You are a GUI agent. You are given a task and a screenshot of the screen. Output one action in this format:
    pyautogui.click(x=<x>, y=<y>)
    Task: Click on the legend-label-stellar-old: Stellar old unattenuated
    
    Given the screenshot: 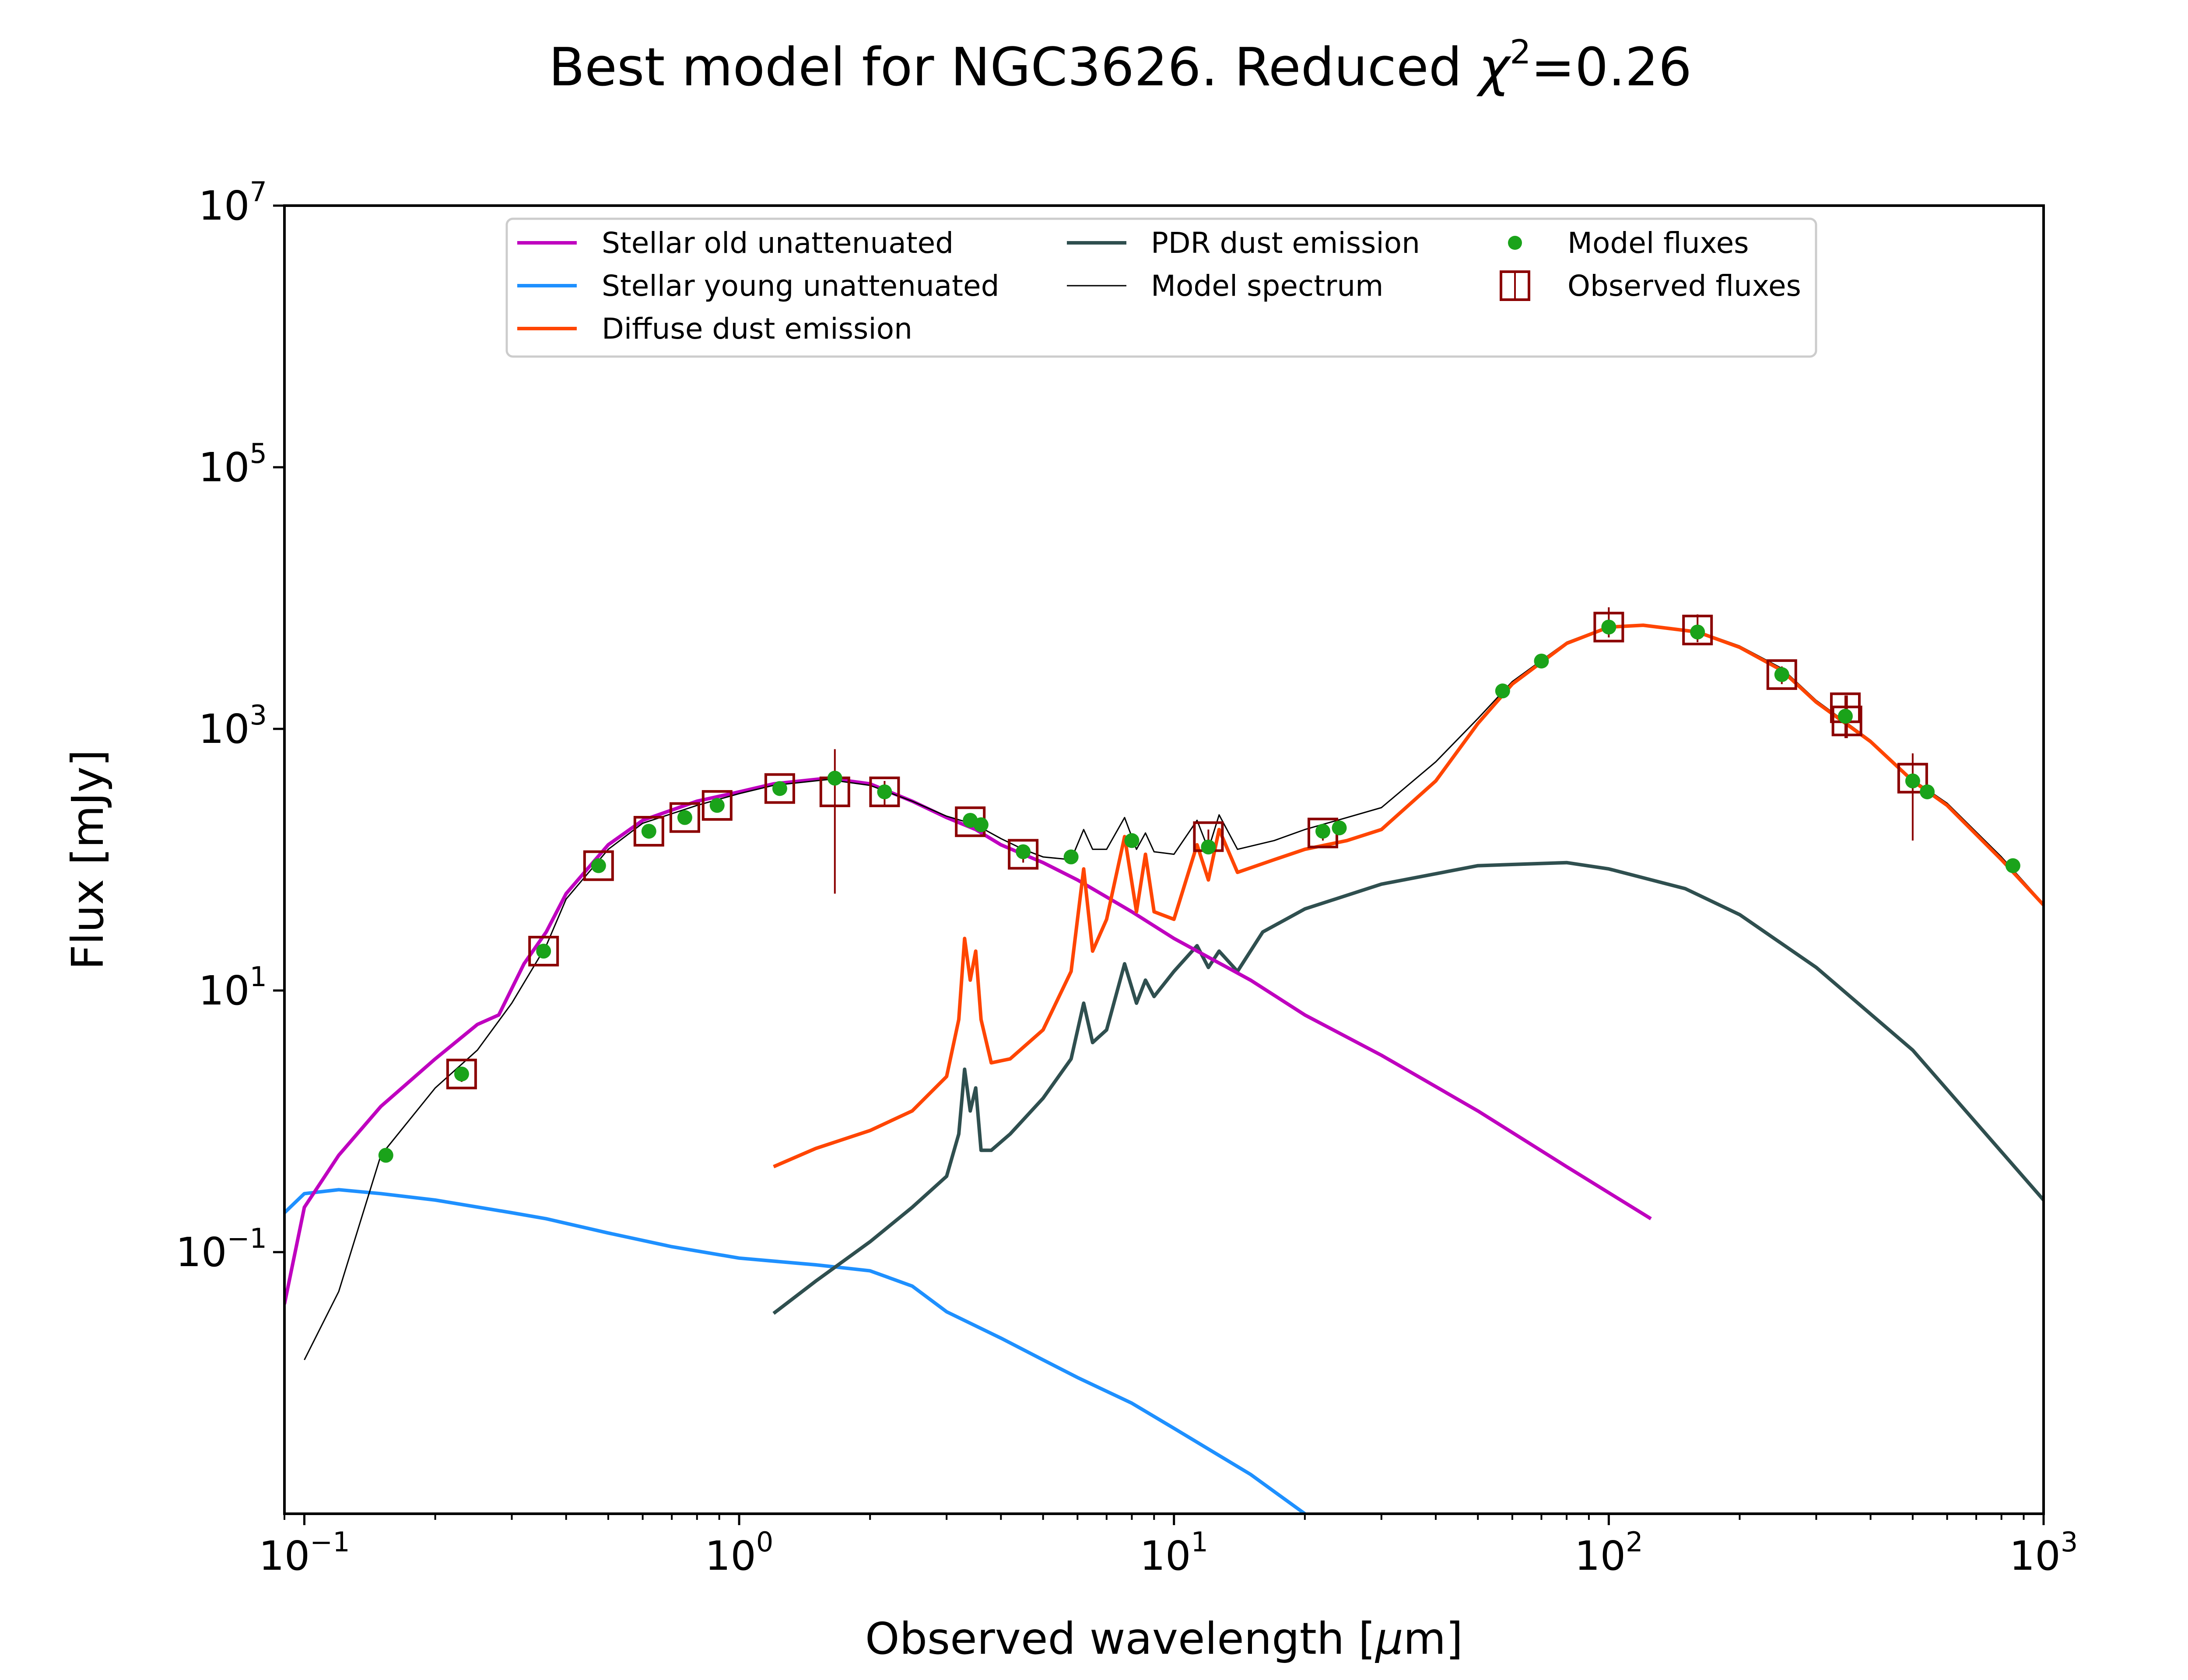 What is the action you would take?
    pyautogui.click(x=778, y=243)
    